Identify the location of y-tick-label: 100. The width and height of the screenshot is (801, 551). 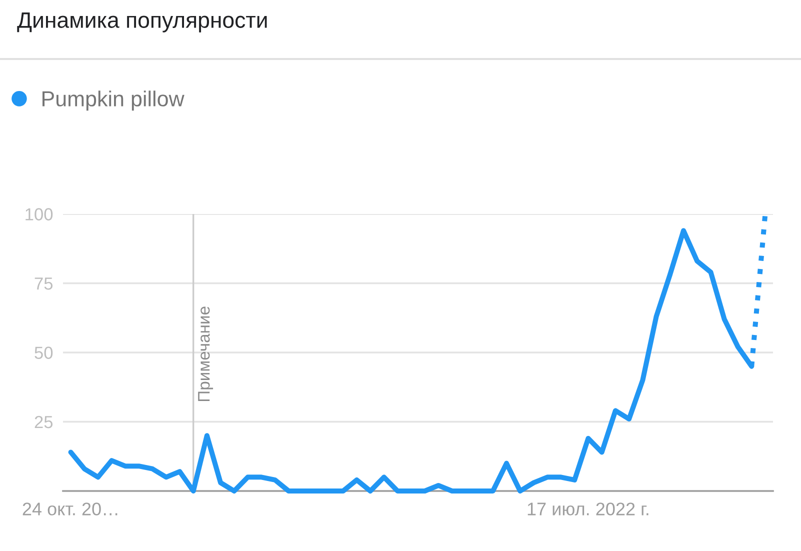
(39, 214).